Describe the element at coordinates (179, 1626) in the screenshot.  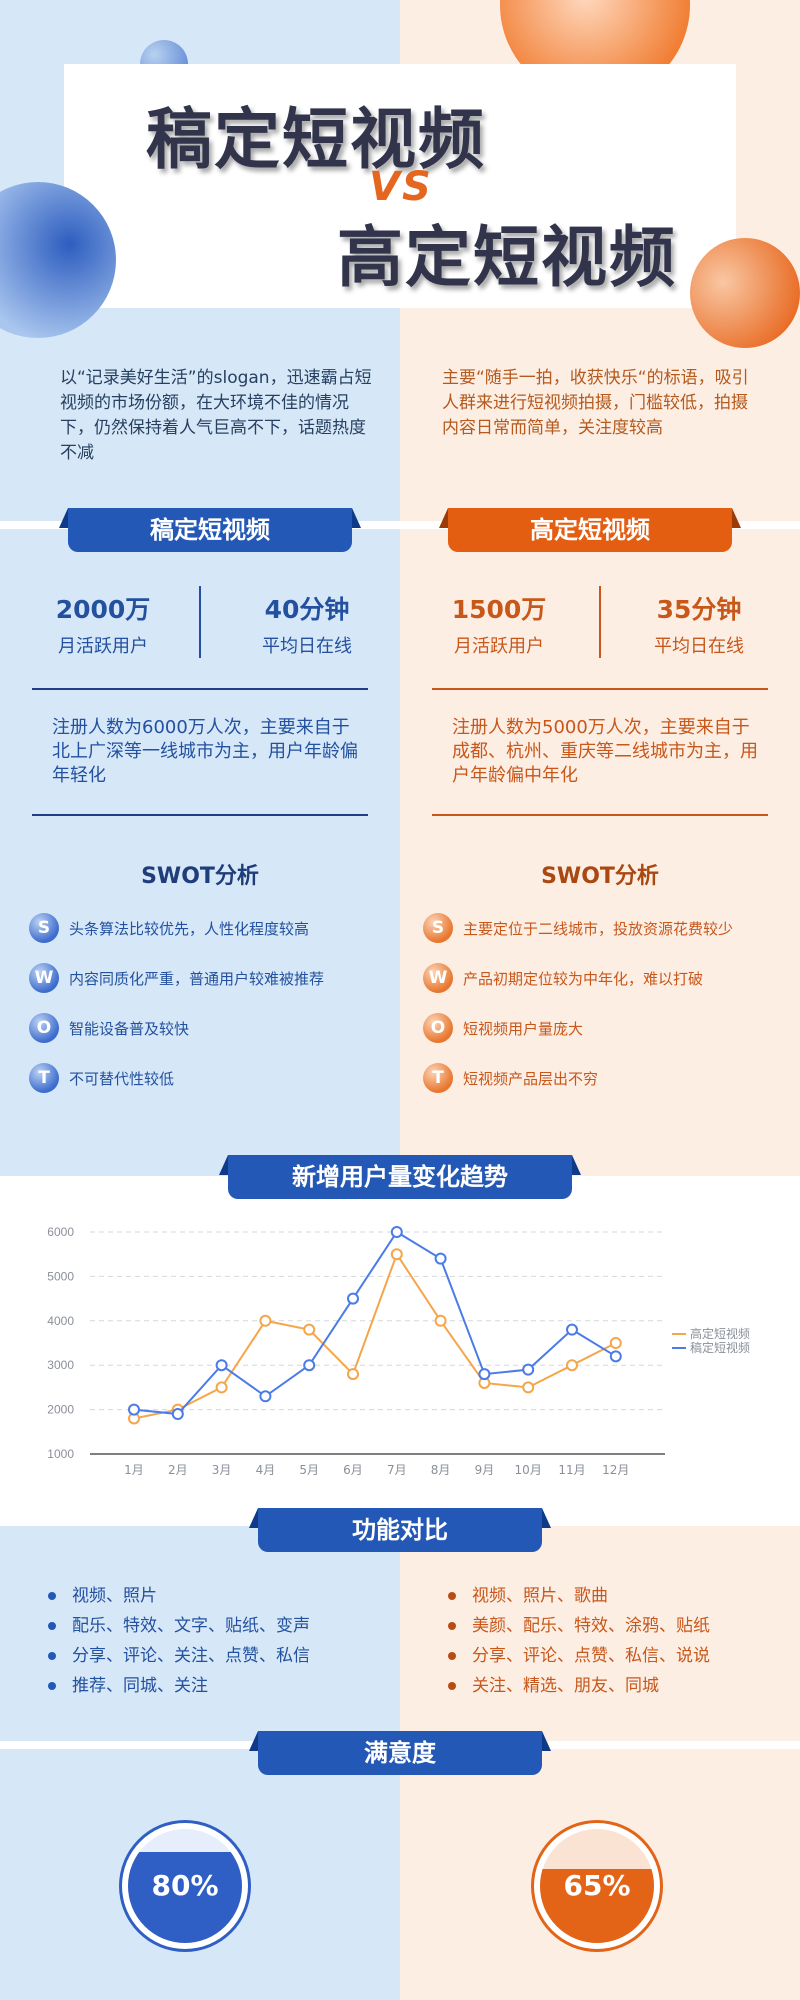
I see `list-item: 配乐、特效、文字、贴纸、变声` at that location.